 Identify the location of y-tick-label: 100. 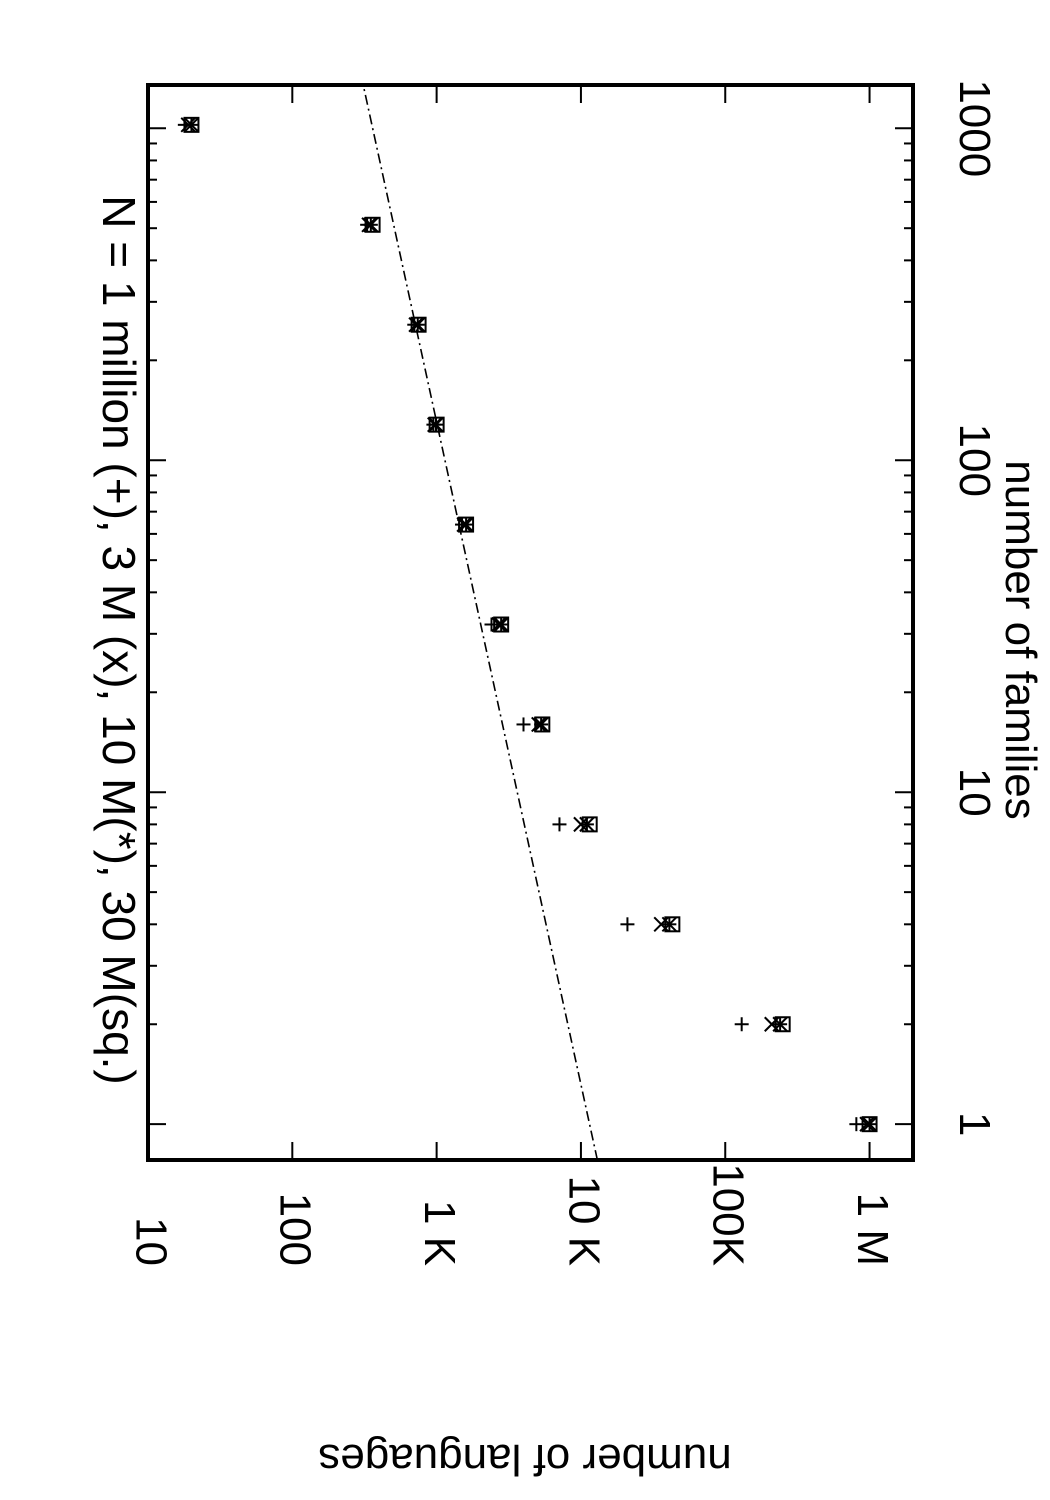
(295, 1229).